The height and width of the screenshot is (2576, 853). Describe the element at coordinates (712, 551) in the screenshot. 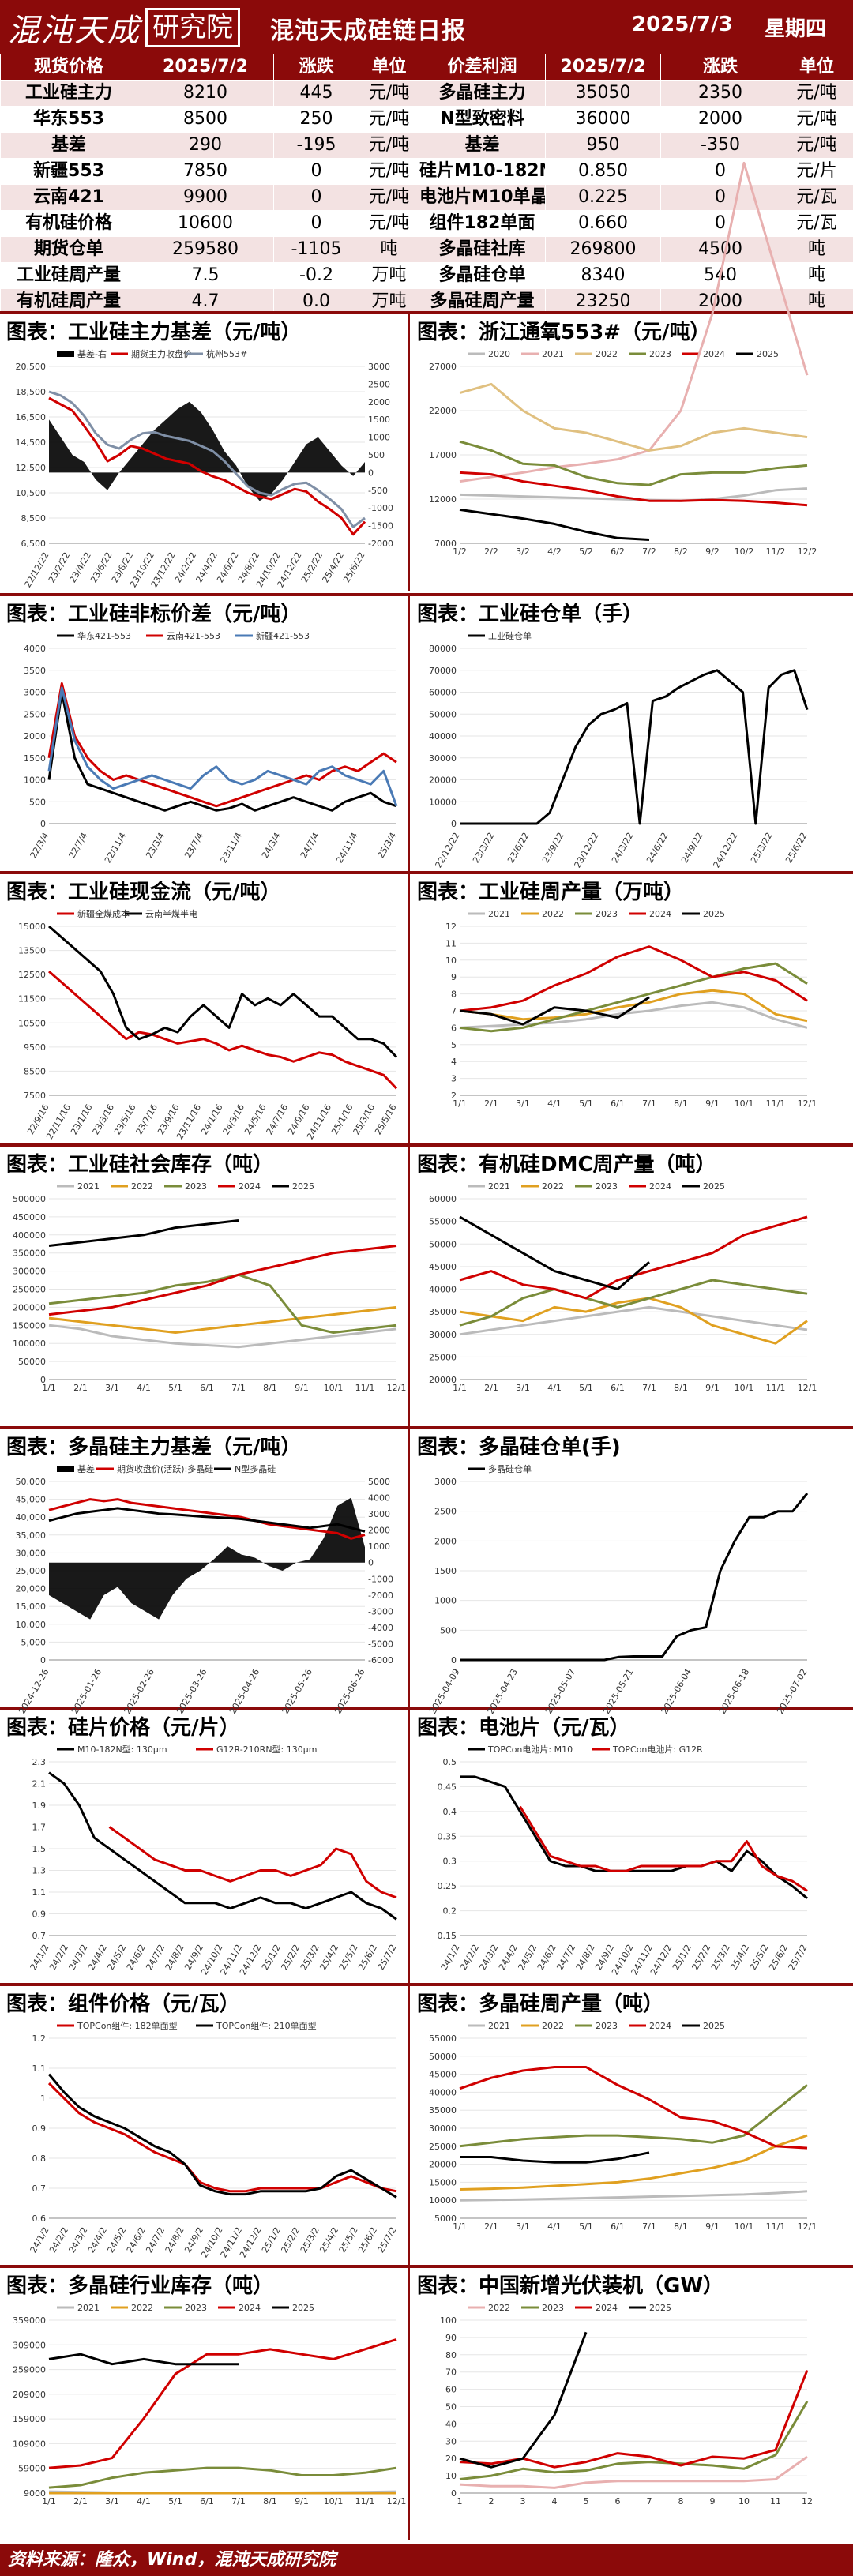

I see `x-tick-label: 9/2` at that location.